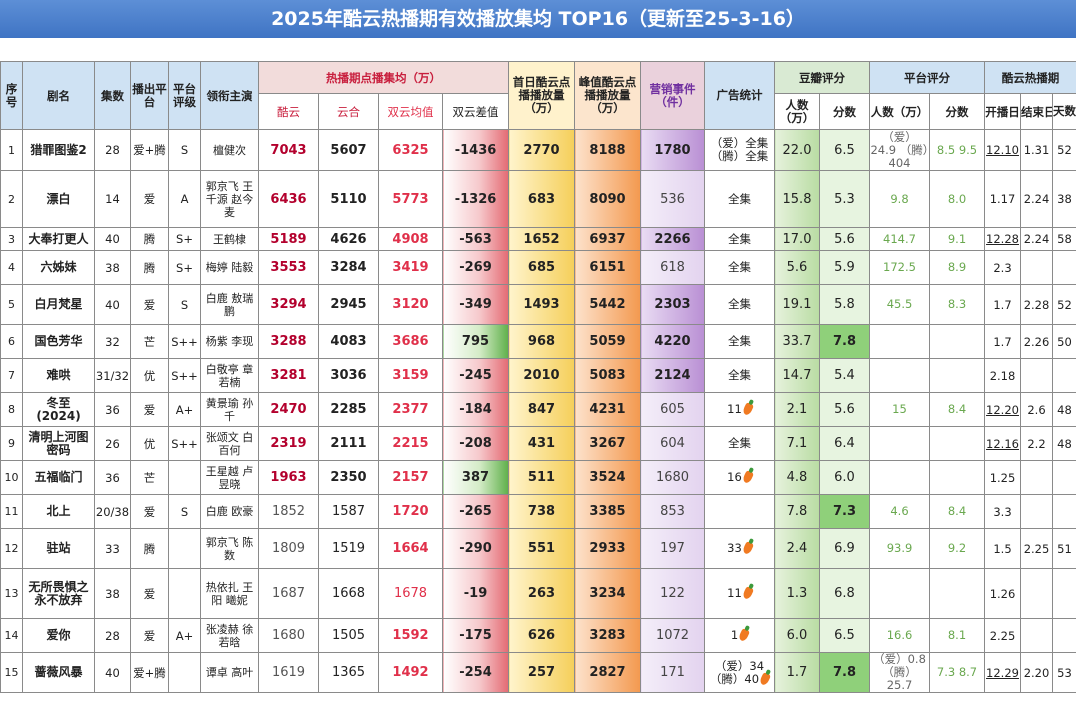  I want to click on cell-days: 52, so click(1064, 150).